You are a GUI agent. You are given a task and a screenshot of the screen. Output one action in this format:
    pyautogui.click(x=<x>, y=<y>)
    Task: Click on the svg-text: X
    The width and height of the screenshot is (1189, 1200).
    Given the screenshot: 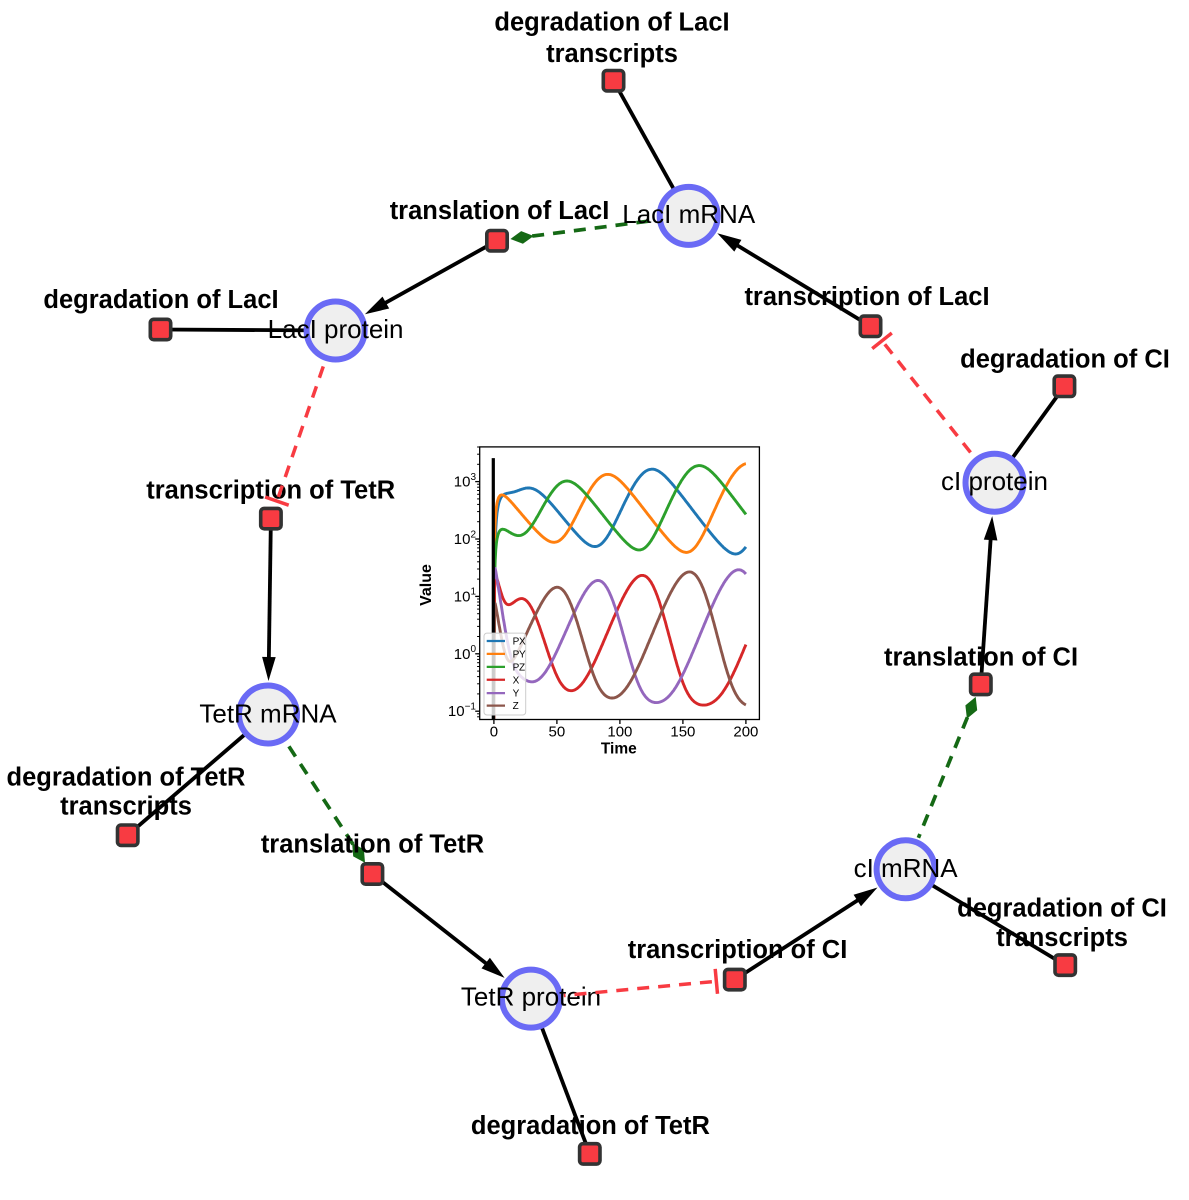 What is the action you would take?
    pyautogui.click(x=516, y=680)
    